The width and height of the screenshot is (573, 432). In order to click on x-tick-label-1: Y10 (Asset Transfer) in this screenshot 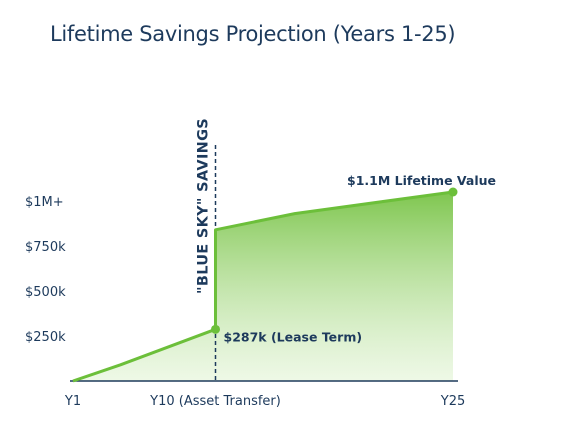, I will do `click(215, 401)`.